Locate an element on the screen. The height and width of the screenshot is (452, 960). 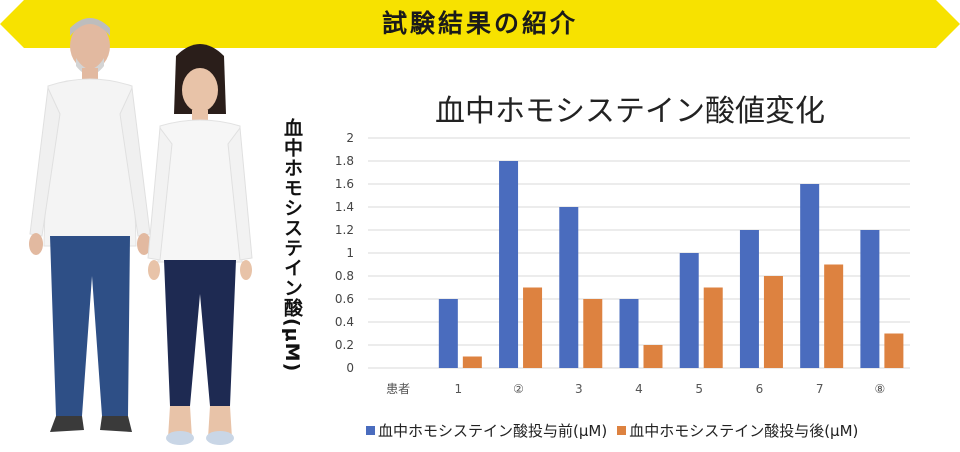
y-tick-label: 0.2 is located at coordinates (344, 345).